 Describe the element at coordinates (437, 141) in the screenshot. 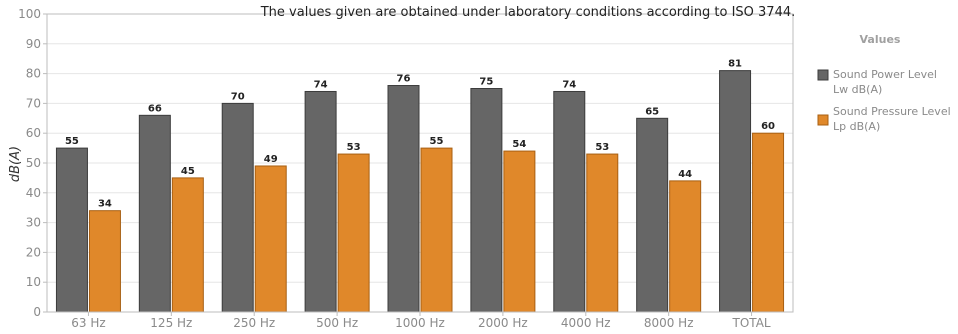

I see `data-label-pressure-4: 55` at that location.